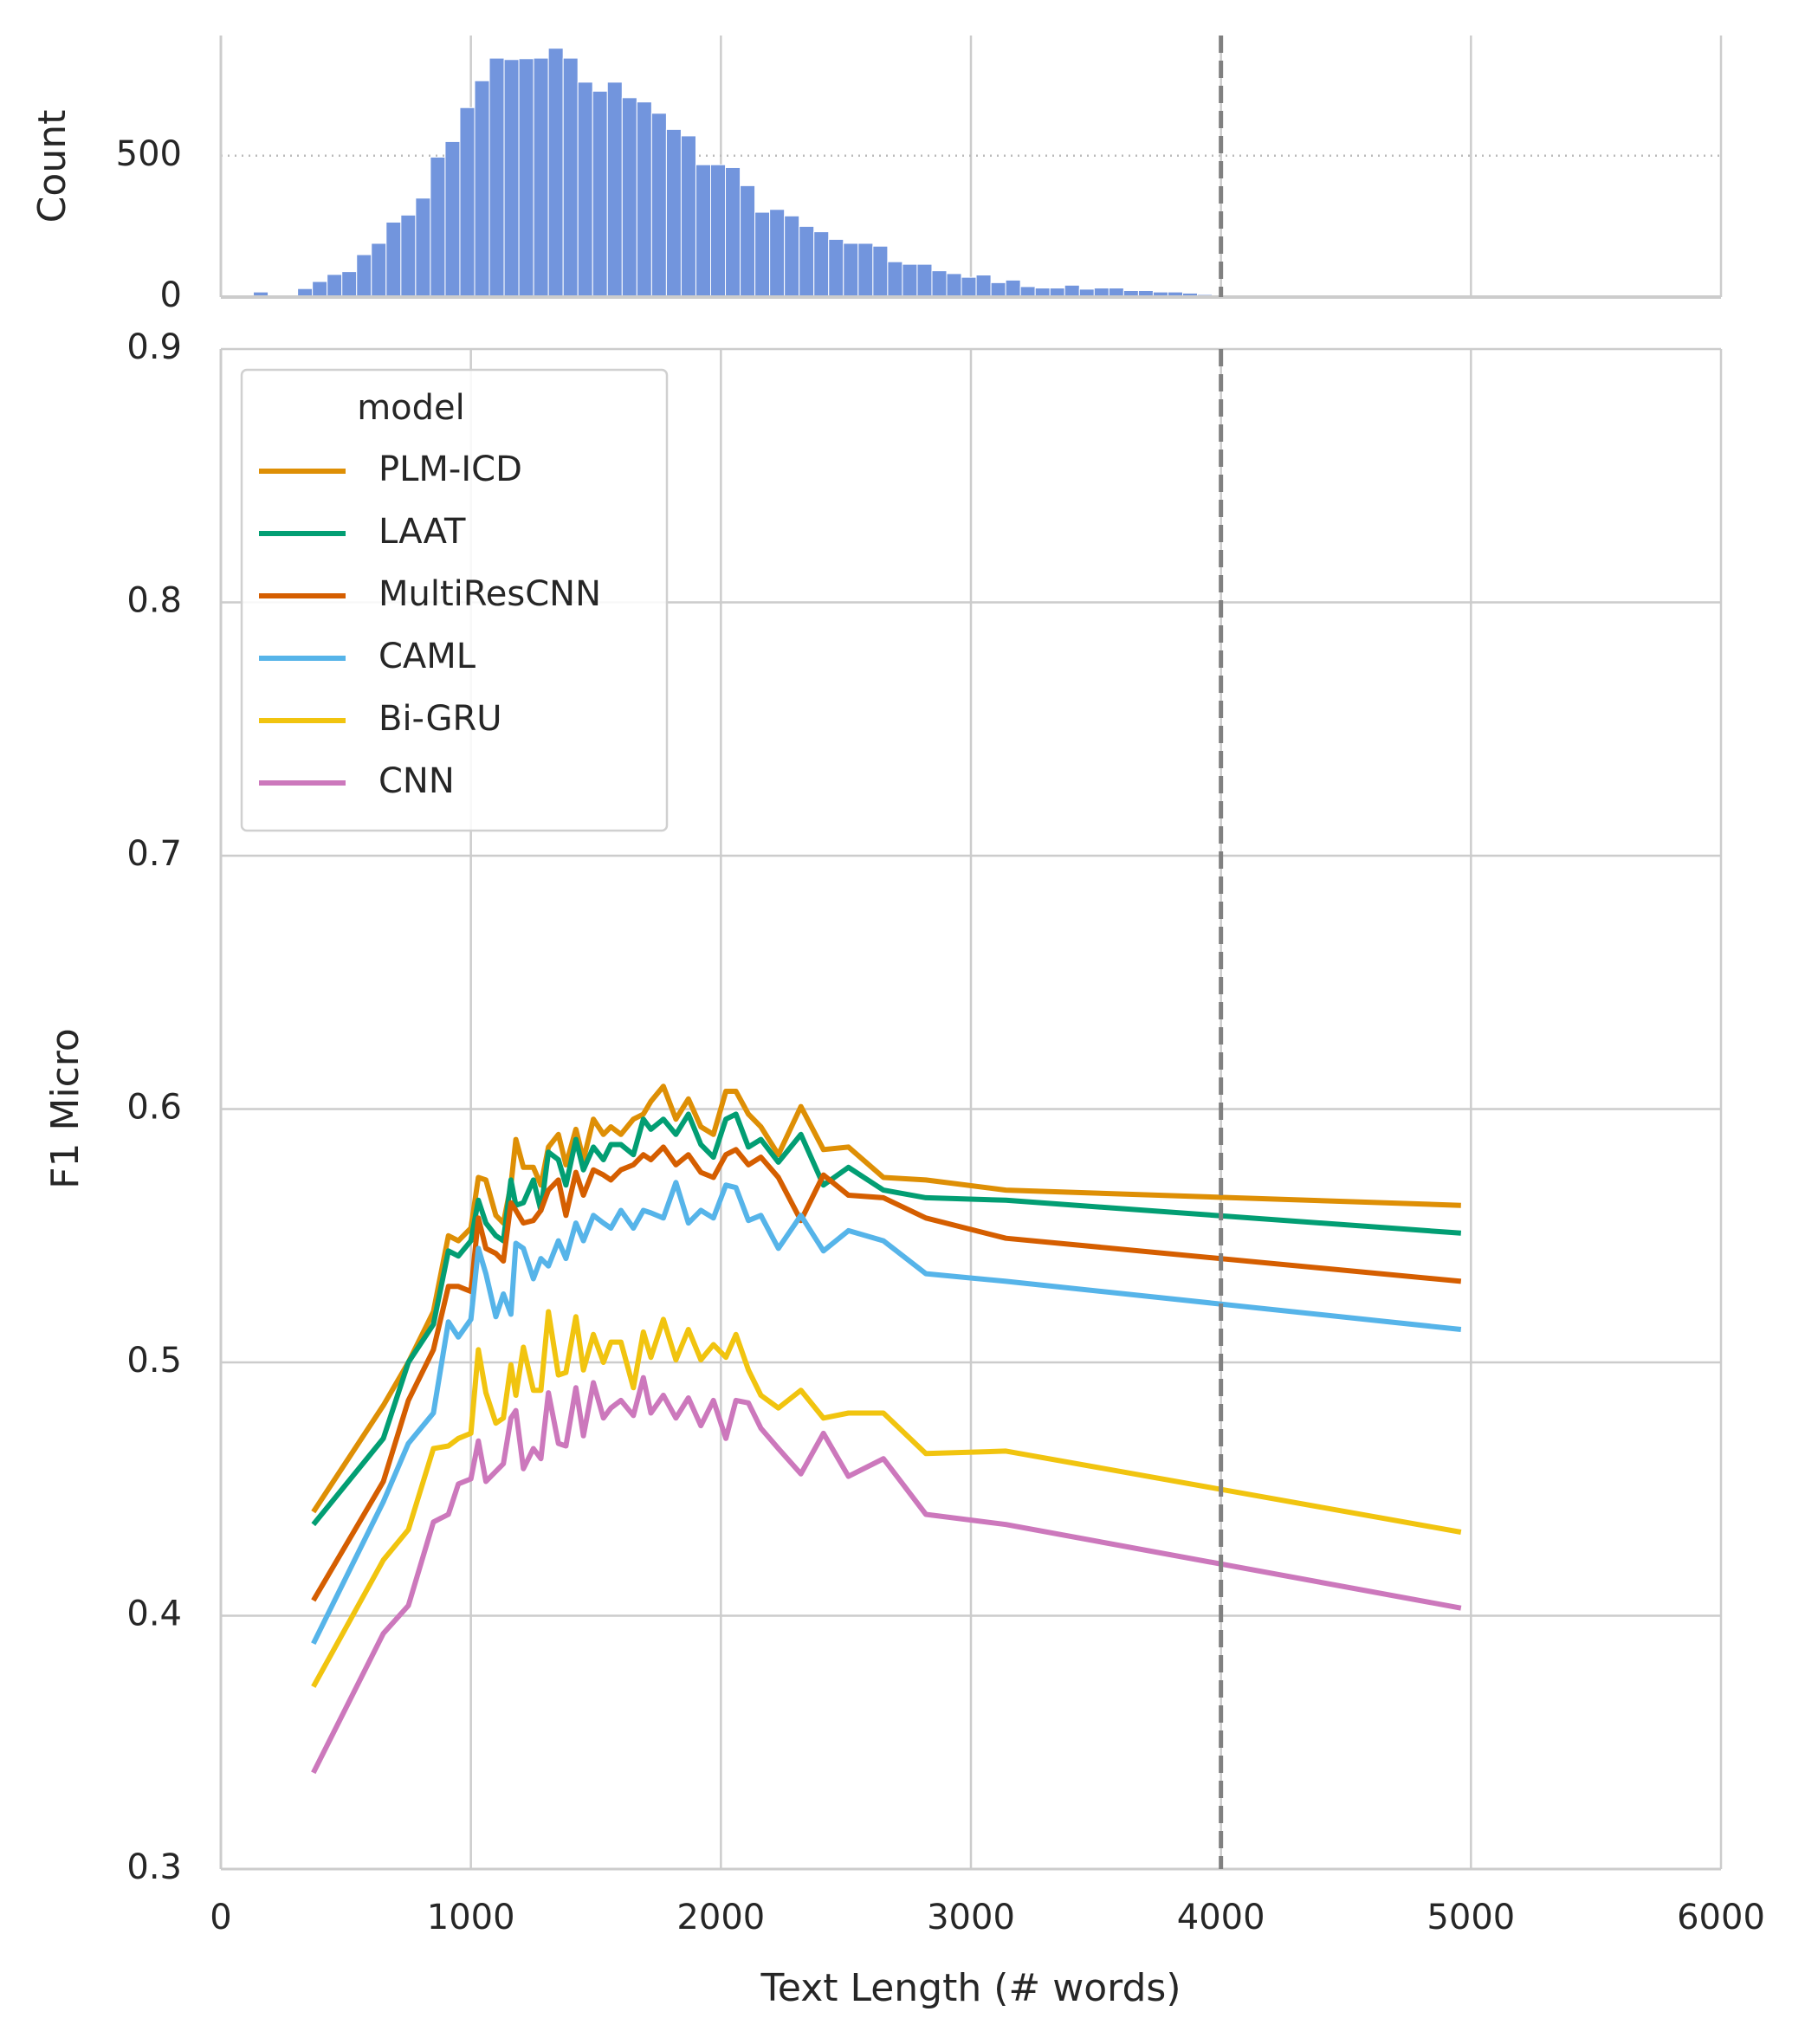 The width and height of the screenshot is (1805, 2044). What do you see at coordinates (220, 1917) in the screenshot?
I see `x-tick-label: 0` at bounding box center [220, 1917].